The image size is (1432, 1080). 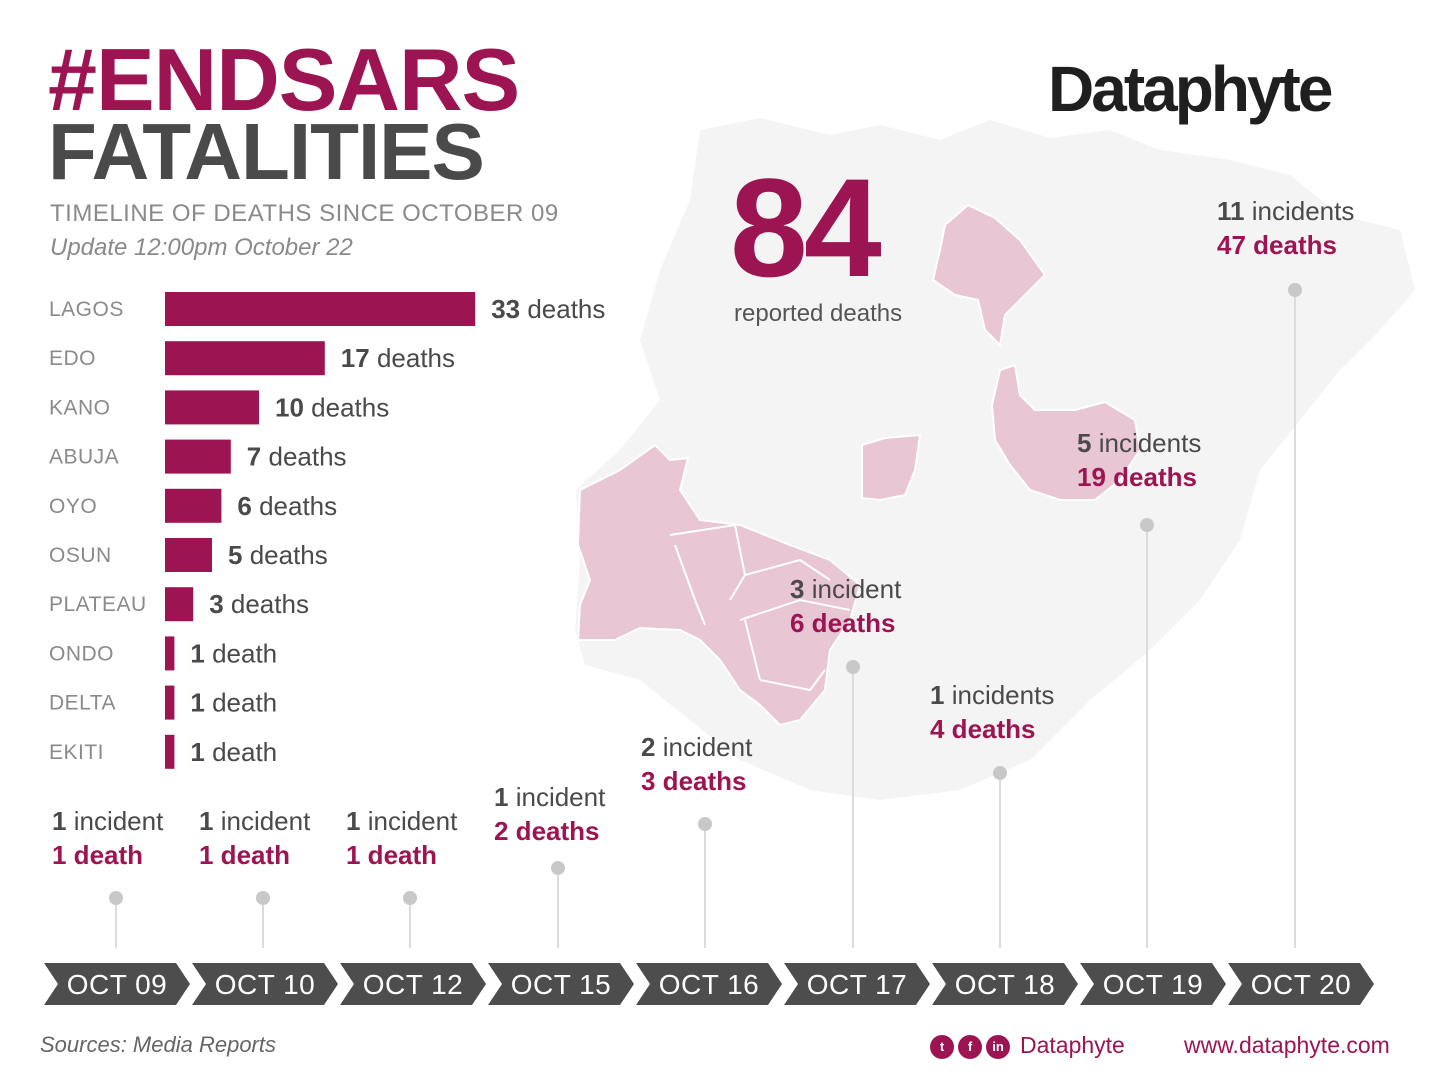 I want to click on timeline-date-chevron: OCT 10, so click(x=265, y=984).